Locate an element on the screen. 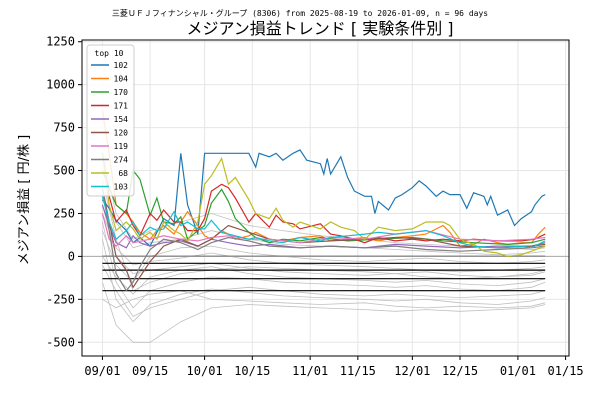 The image size is (600, 400). legend-label-119: 119 is located at coordinates (121, 146).